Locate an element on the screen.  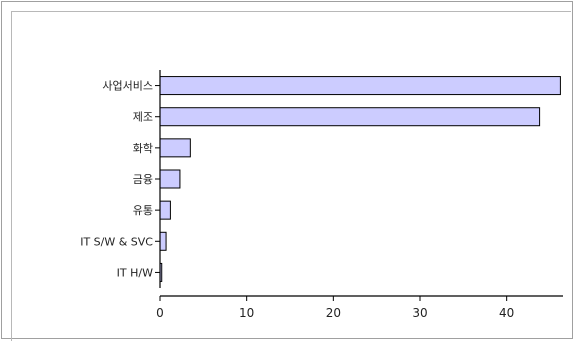
x-tick-label-1: 10 is located at coordinates (246, 313).